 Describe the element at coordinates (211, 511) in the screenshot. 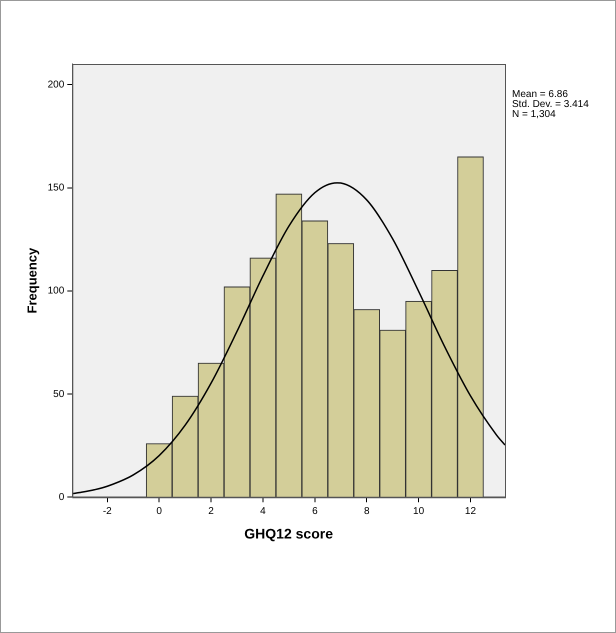

I see `x-tick-label: 2` at that location.